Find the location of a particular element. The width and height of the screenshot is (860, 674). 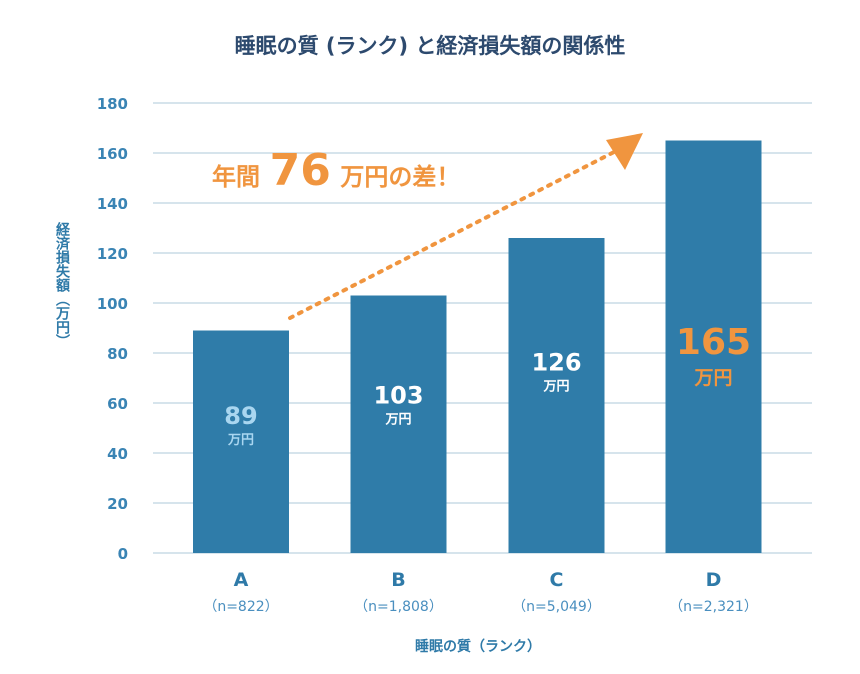

bar-value-label: 126 is located at coordinates (556, 362).